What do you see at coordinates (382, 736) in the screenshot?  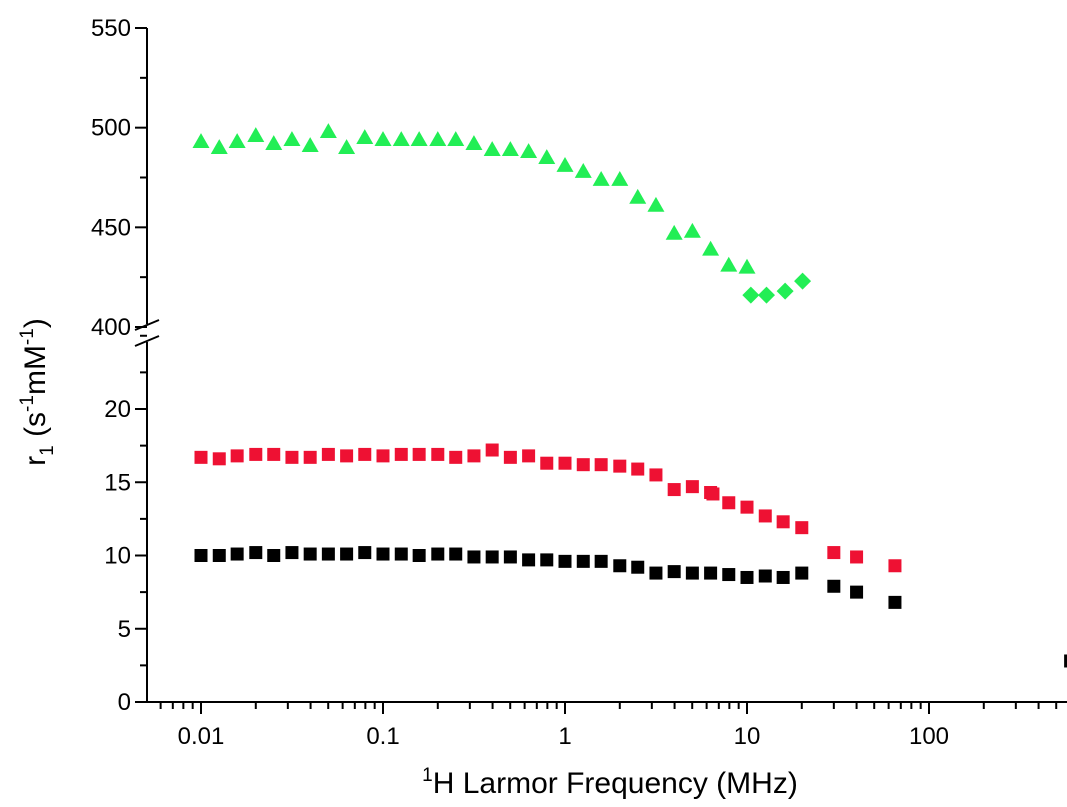 I see `x-tick-label: 0.1` at bounding box center [382, 736].